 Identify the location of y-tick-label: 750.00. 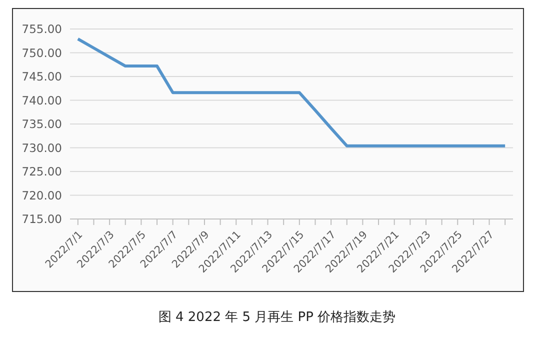
(42, 53).